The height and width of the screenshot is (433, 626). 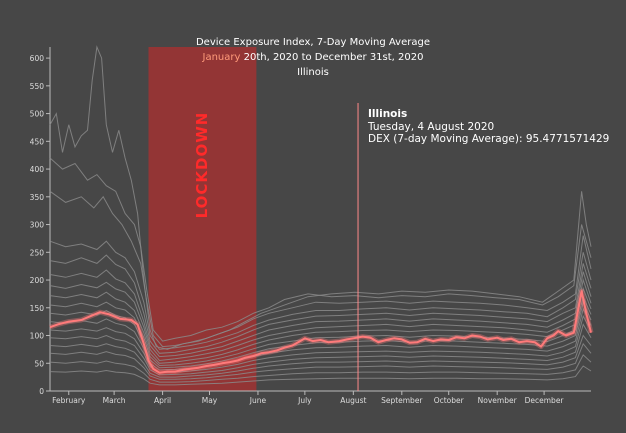 I want to click on x-tick-label: February, so click(x=69, y=400).